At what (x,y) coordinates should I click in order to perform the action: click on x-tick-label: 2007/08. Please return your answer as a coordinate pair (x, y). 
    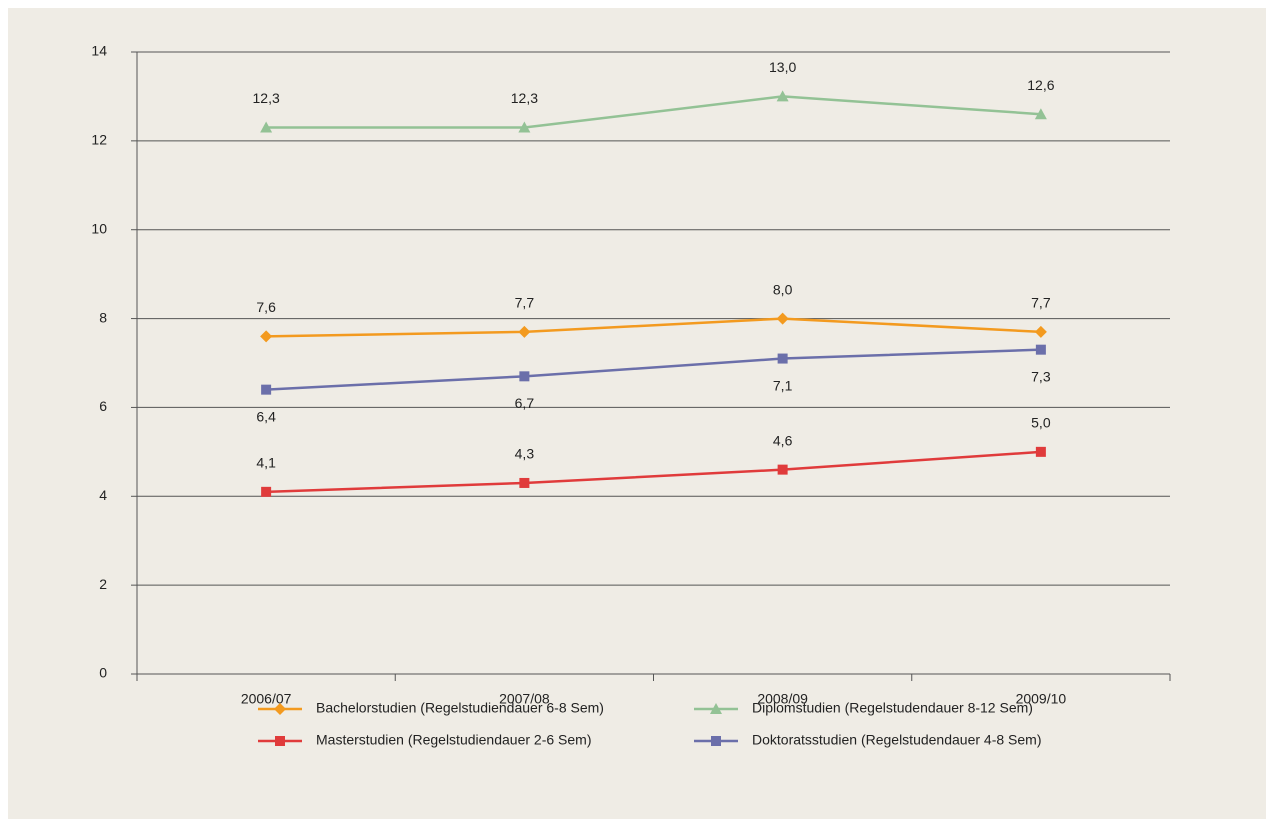
    Looking at the image, I should click on (524, 699).